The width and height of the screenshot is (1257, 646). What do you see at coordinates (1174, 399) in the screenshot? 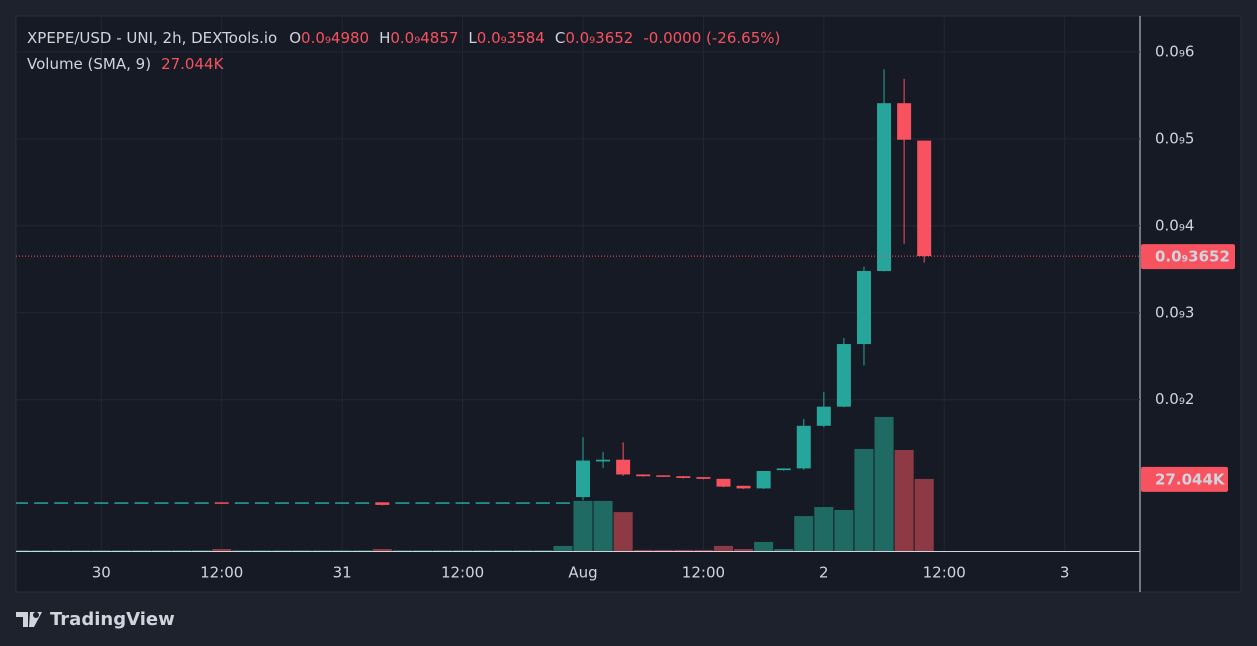
I see `y-tick-label: 0.0₉2` at bounding box center [1174, 399].